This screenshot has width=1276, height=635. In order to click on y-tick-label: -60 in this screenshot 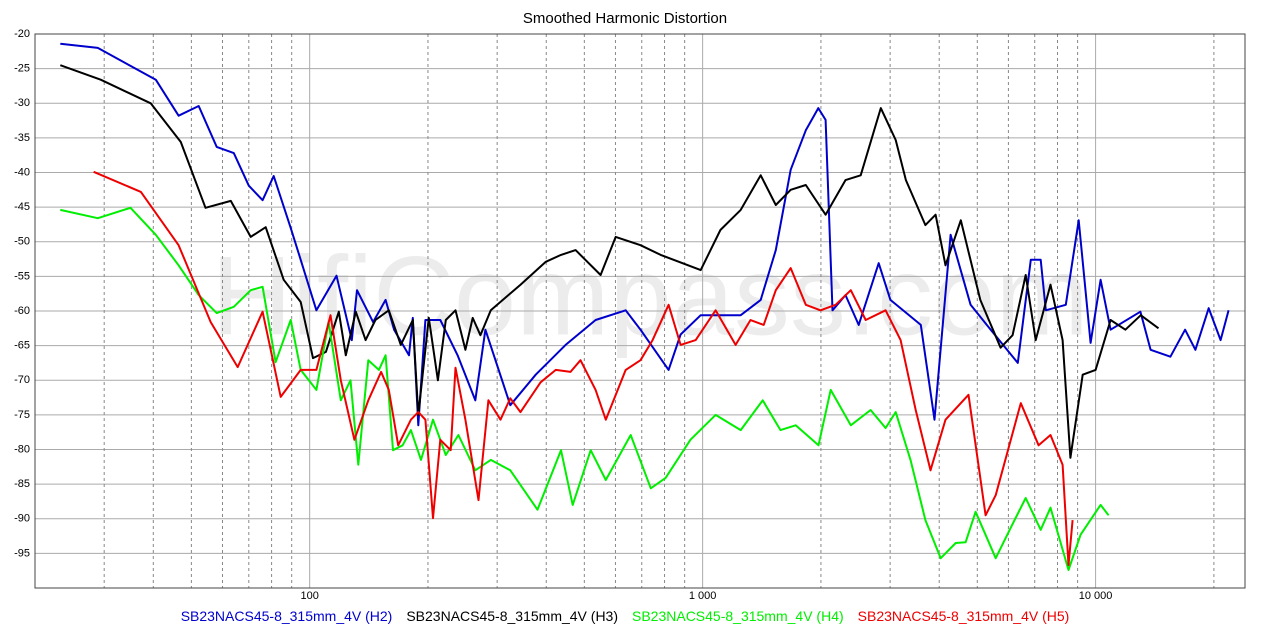, I will do `click(22, 311)`.